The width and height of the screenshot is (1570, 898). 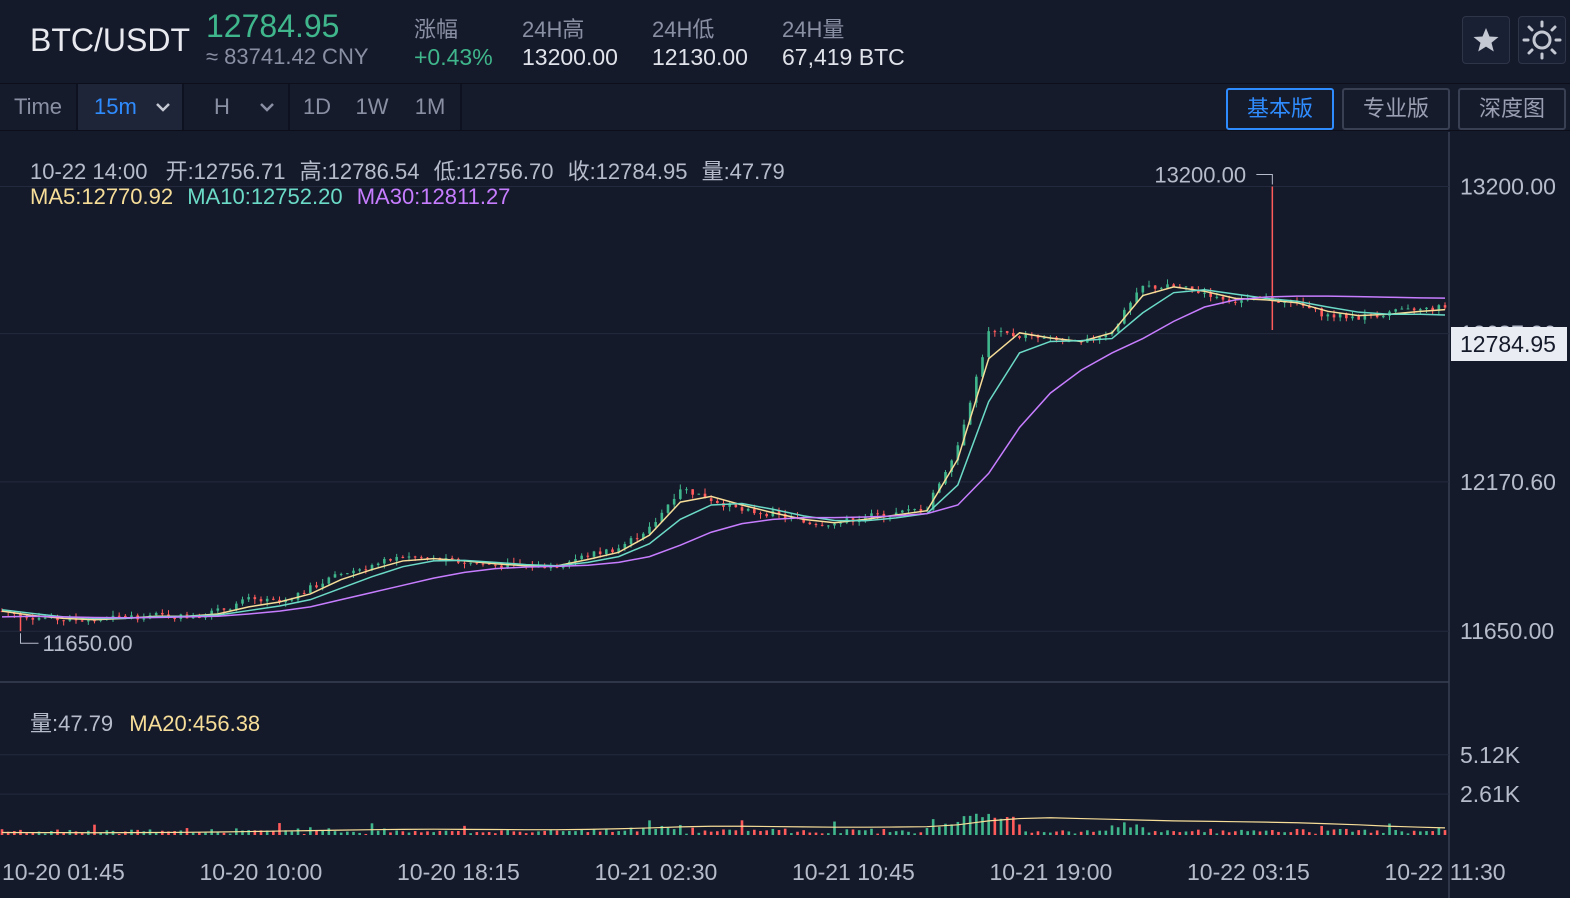 I want to click on view-basic-button: 基本版, so click(x=1280, y=109).